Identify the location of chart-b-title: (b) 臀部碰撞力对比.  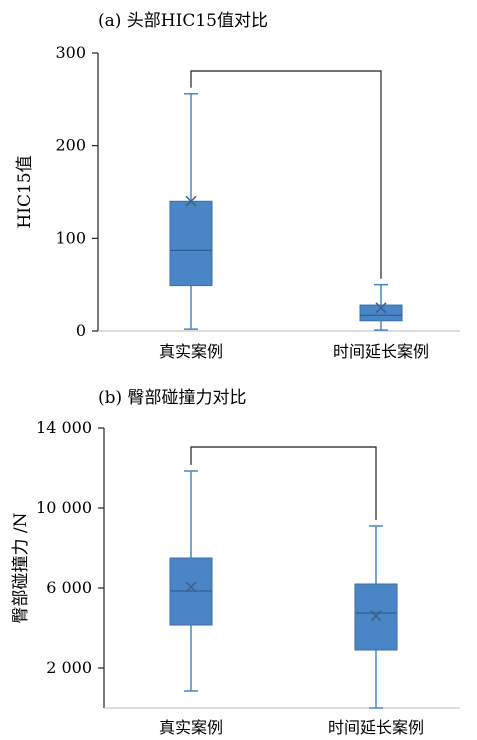
(172, 398).